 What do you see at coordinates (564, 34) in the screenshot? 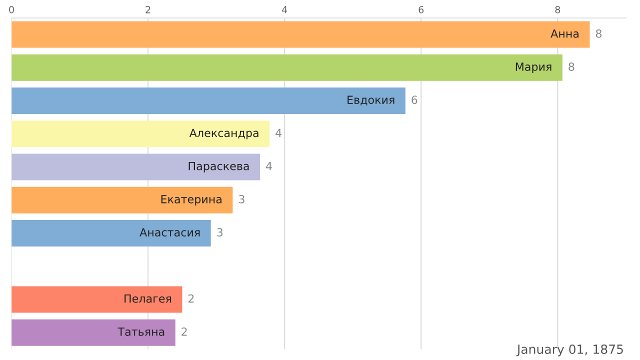
I see `y-tick-label: Анна` at bounding box center [564, 34].